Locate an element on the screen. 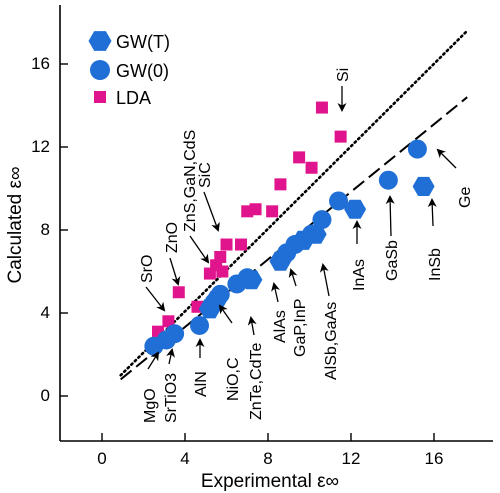 This screenshot has height=493, width=500. annotation-gasb: GaSb is located at coordinates (392, 260).